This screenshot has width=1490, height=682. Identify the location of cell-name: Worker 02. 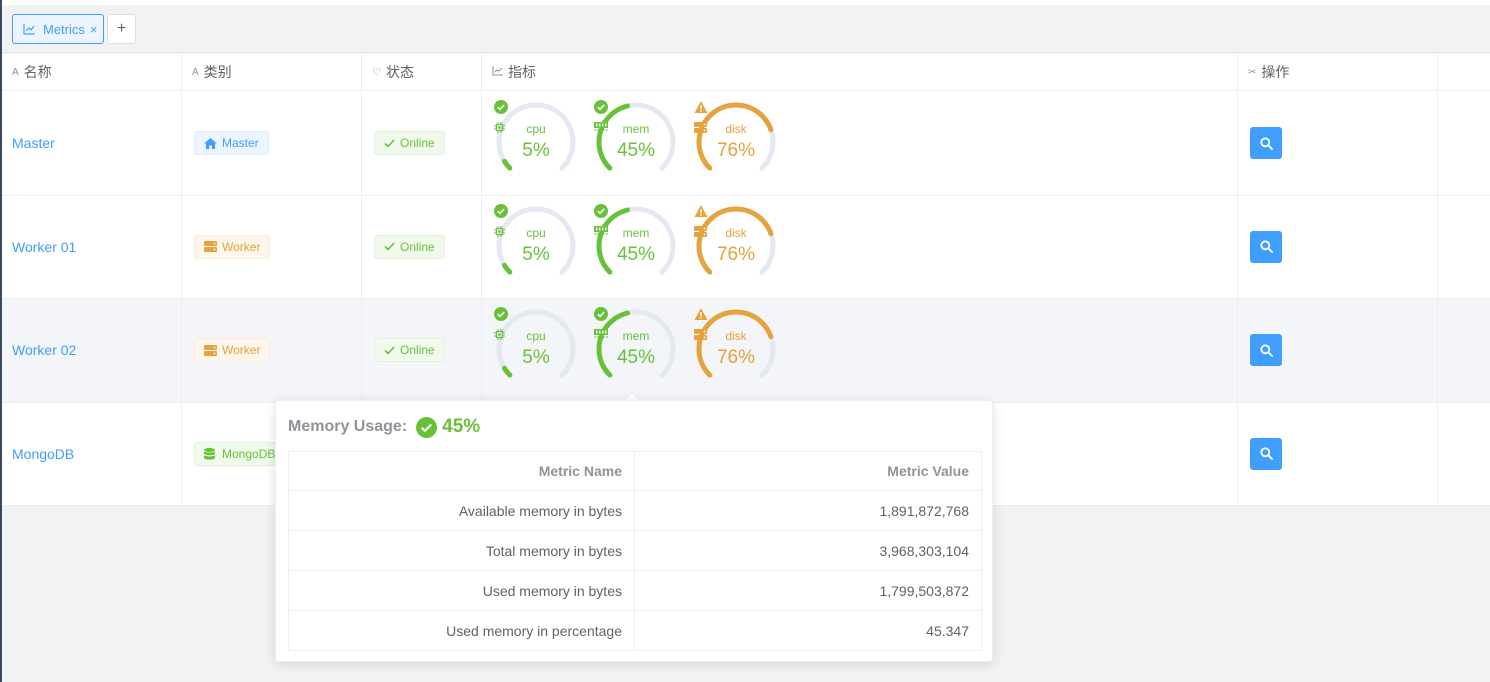
(92, 350).